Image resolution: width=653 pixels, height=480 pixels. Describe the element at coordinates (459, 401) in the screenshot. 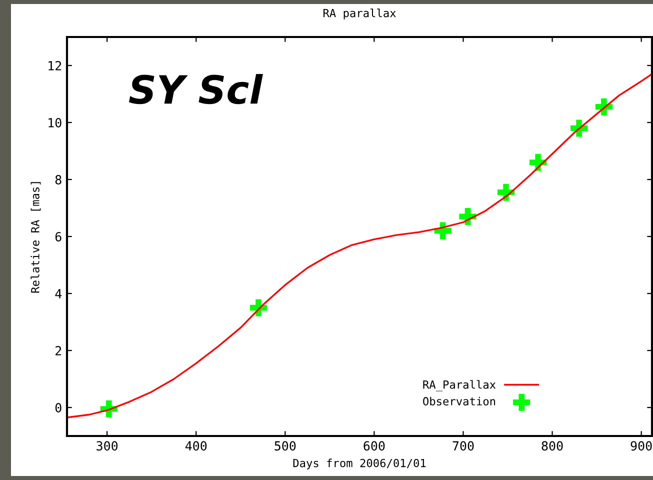

I see `legend-label: Observation` at that location.